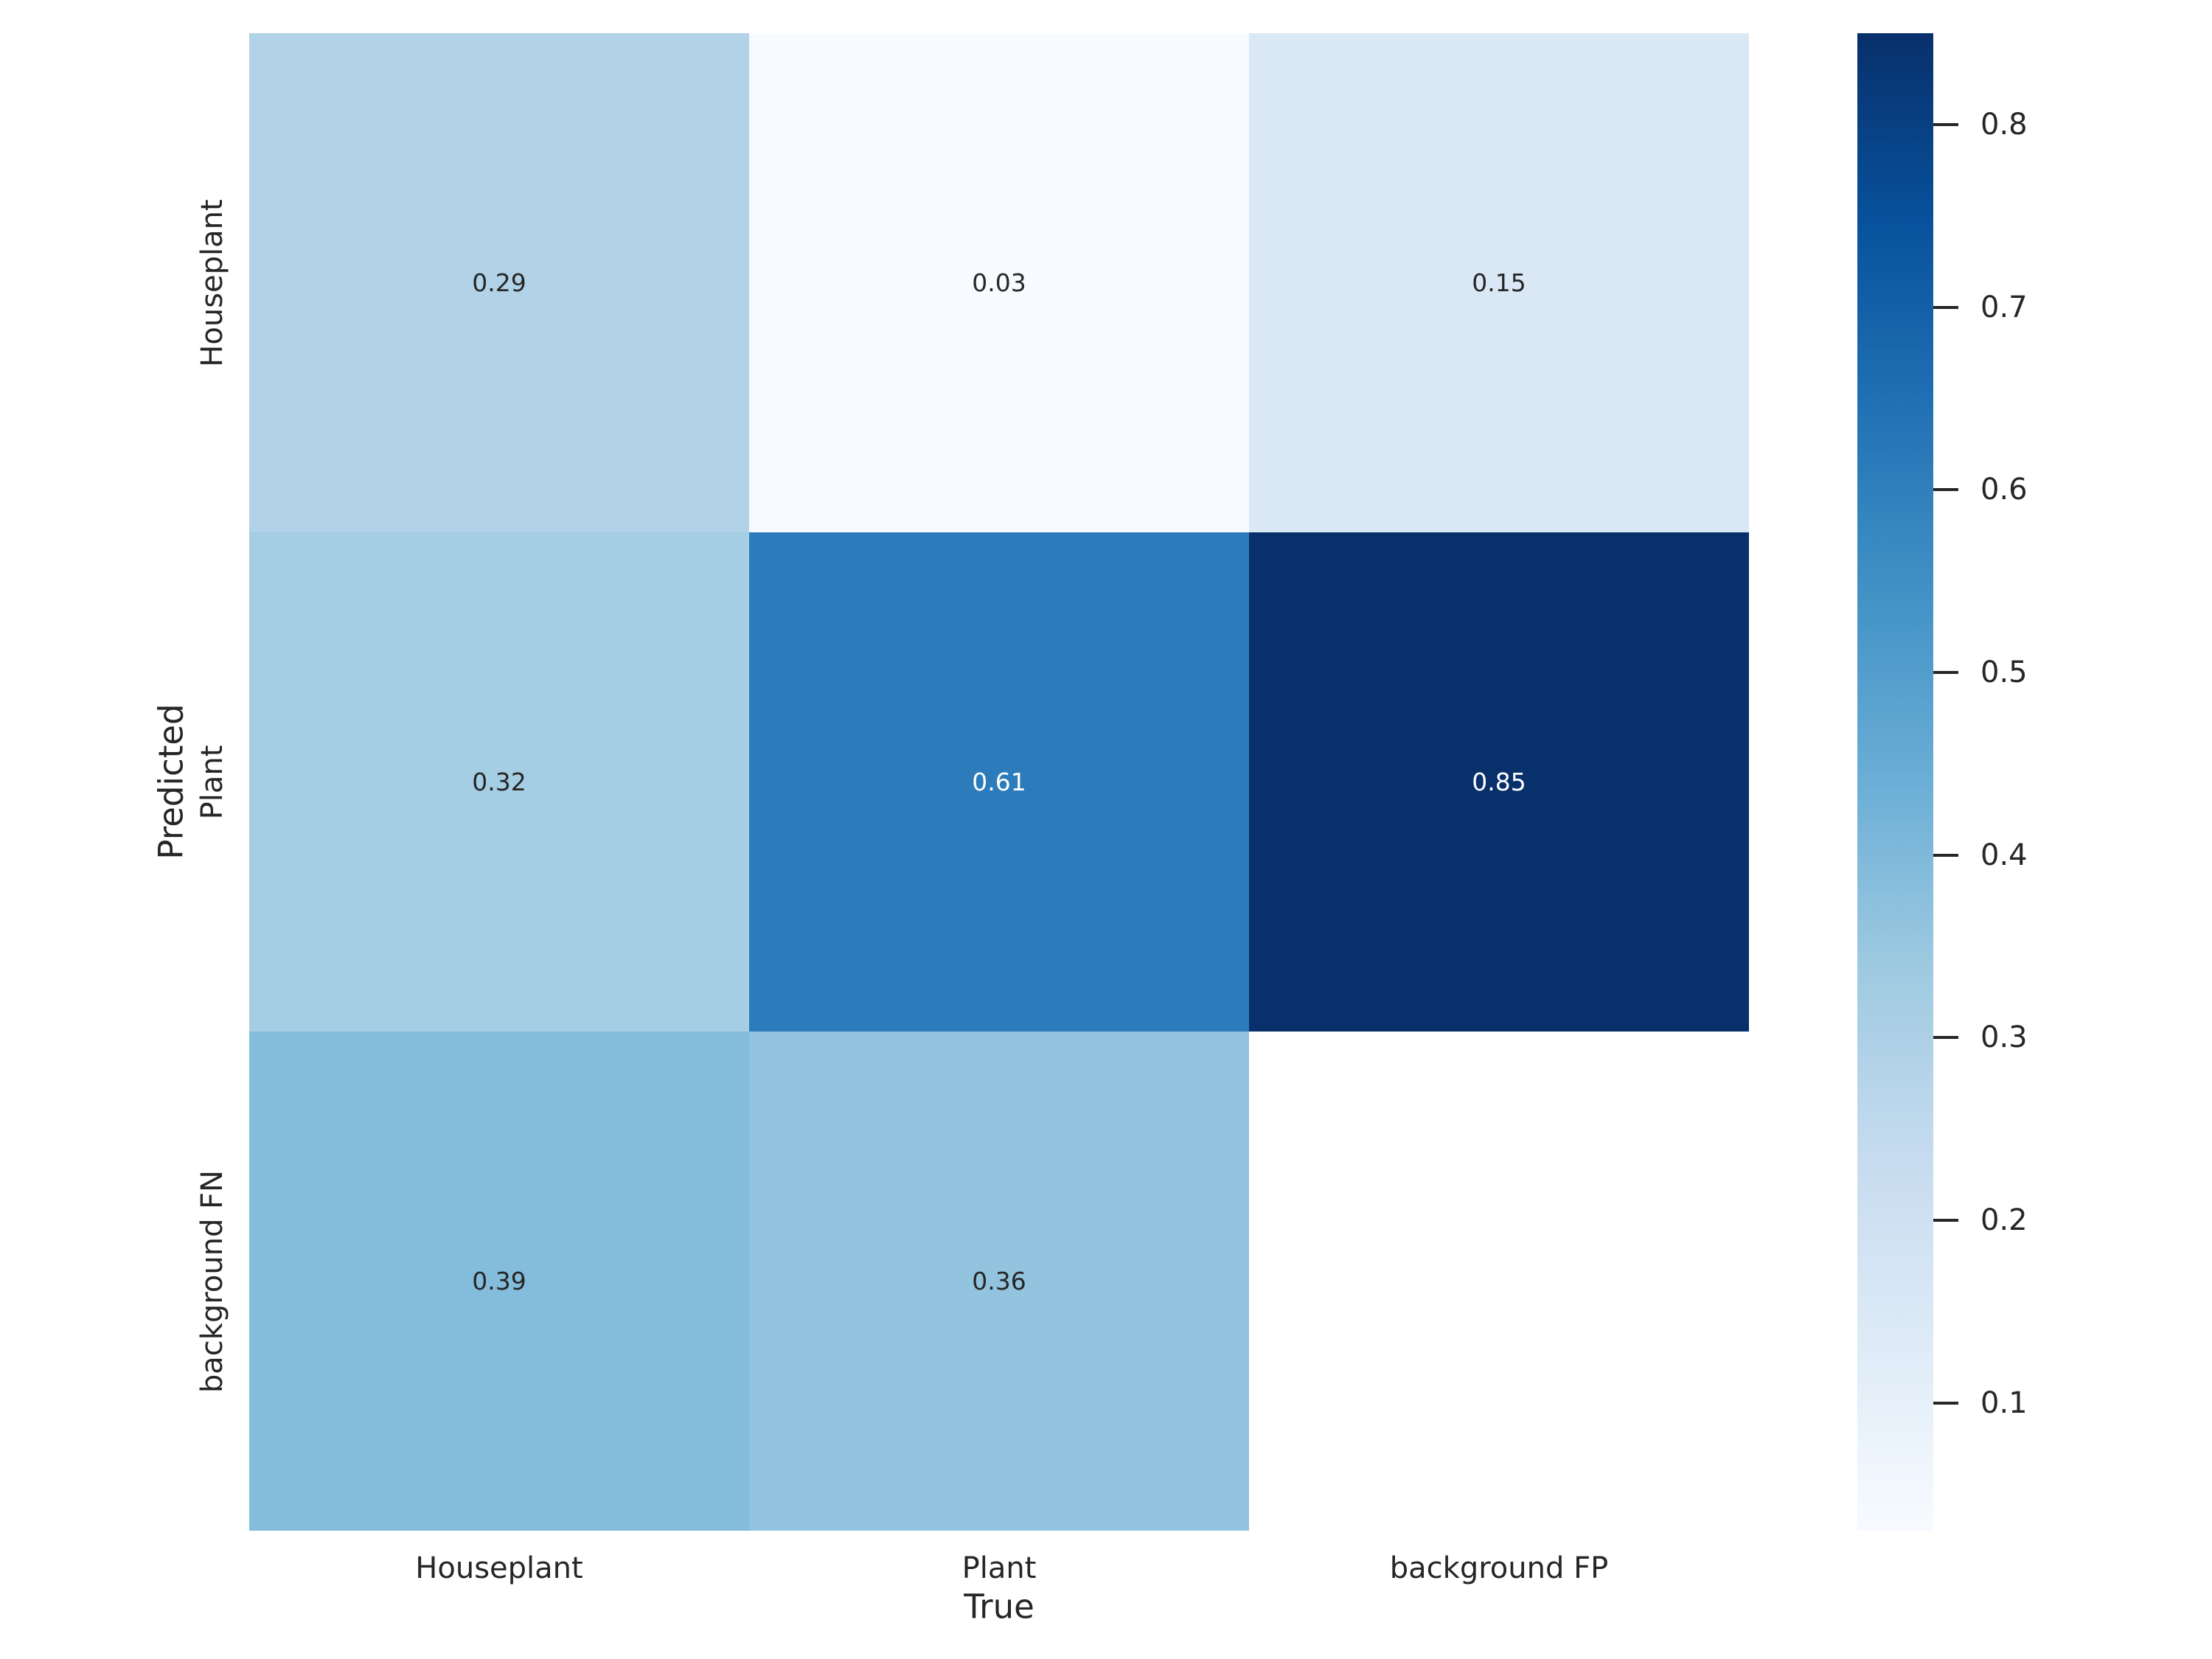  I want to click on heatmap-cell: 0.39, so click(499, 1281).